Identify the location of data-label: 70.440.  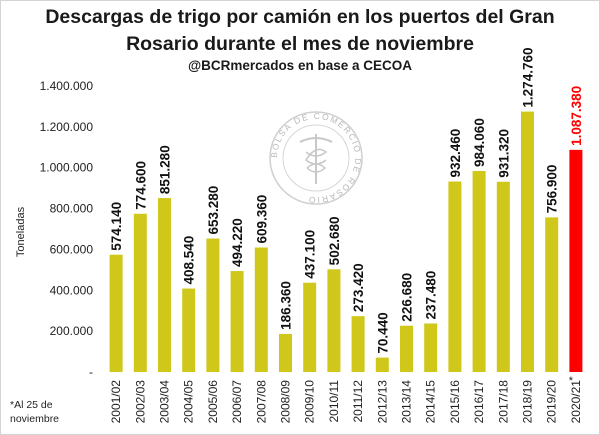
(382, 332).